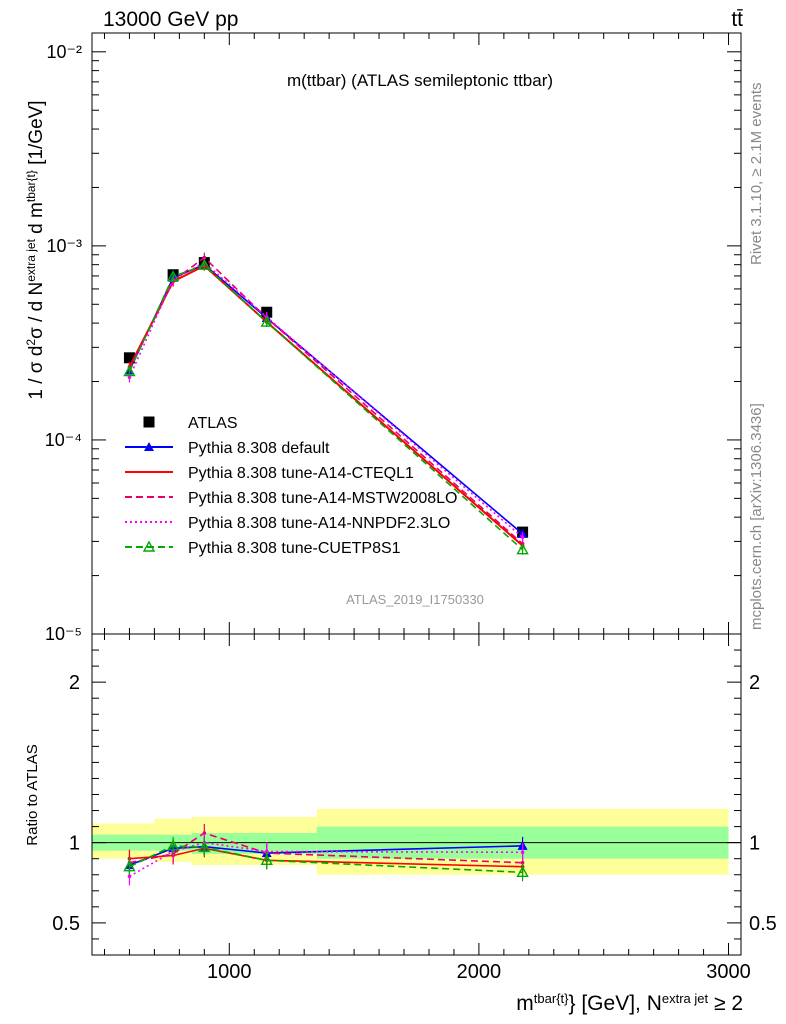 The image size is (786, 1024). I want to click on header-right-title: tt̄, so click(737, 19).